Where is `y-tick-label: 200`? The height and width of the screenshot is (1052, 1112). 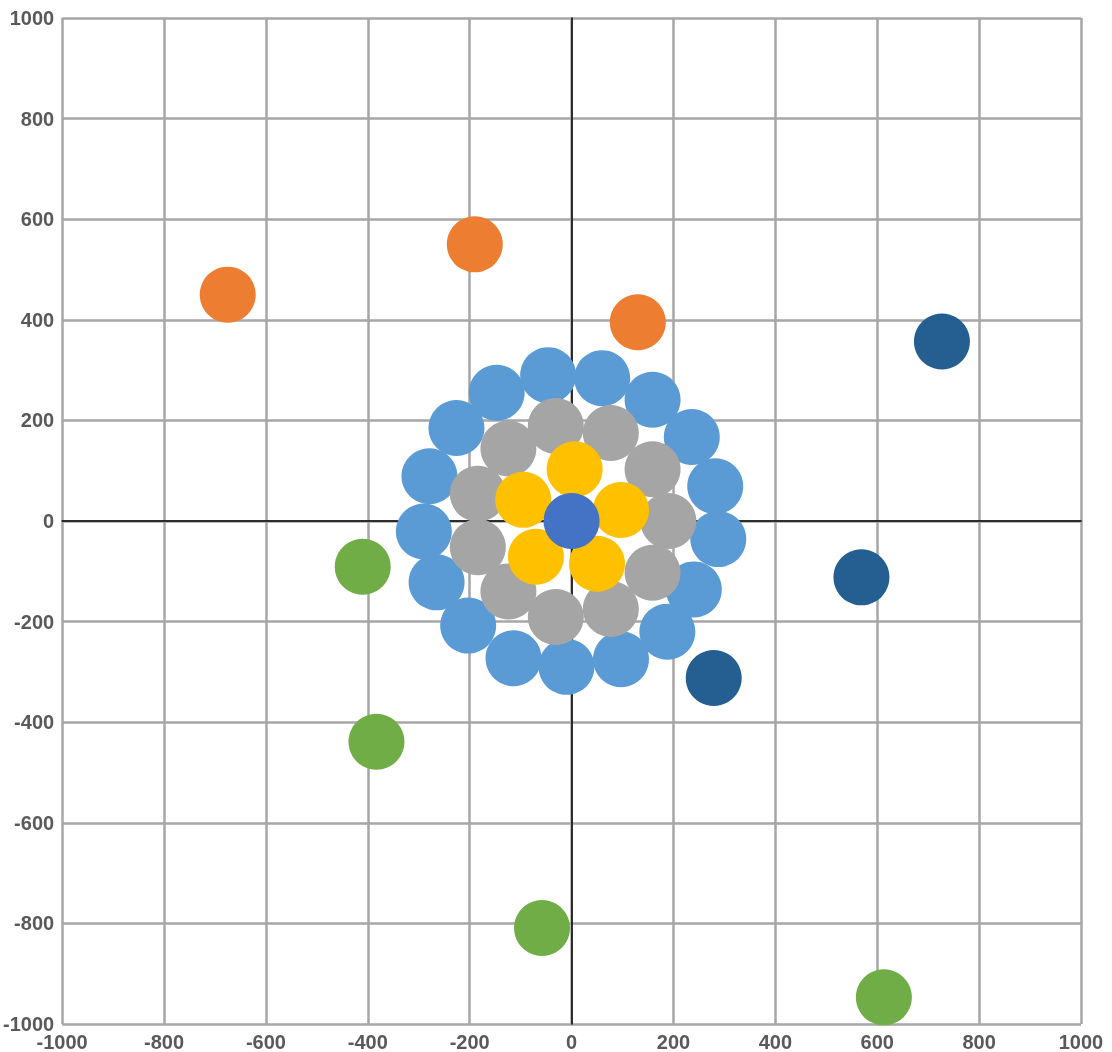 y-tick-label: 200 is located at coordinates (37, 420).